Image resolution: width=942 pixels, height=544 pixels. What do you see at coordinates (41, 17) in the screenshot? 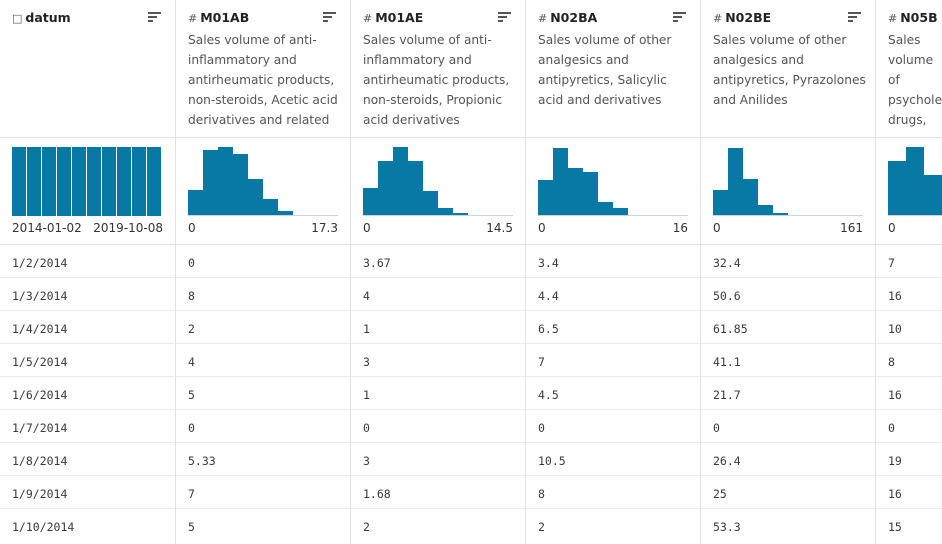
I see `column-title: □ datum` at bounding box center [41, 17].